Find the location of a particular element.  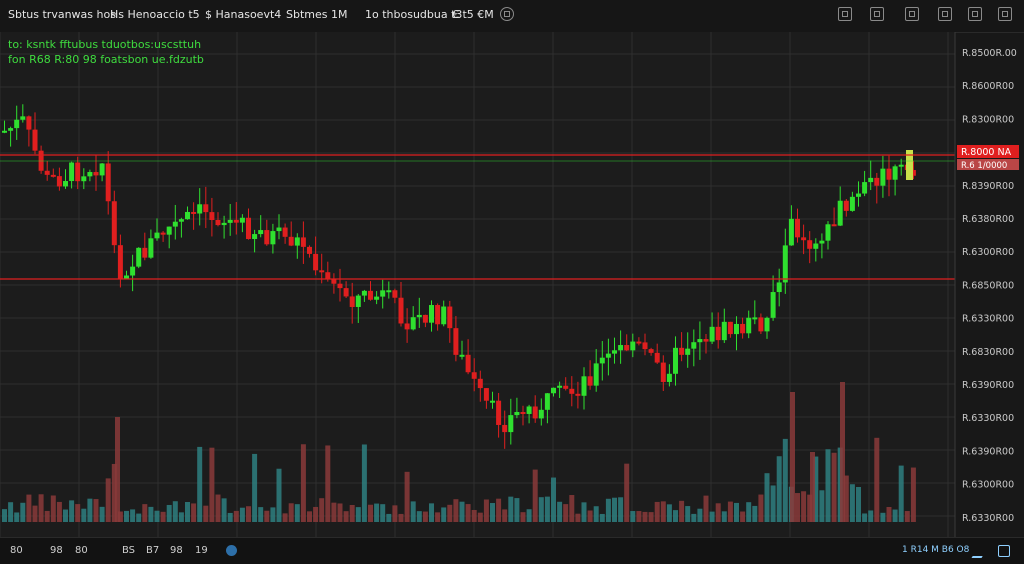

toolbar-symbol-label: Sbtus trvanwas hos is located at coordinates (62, 14).